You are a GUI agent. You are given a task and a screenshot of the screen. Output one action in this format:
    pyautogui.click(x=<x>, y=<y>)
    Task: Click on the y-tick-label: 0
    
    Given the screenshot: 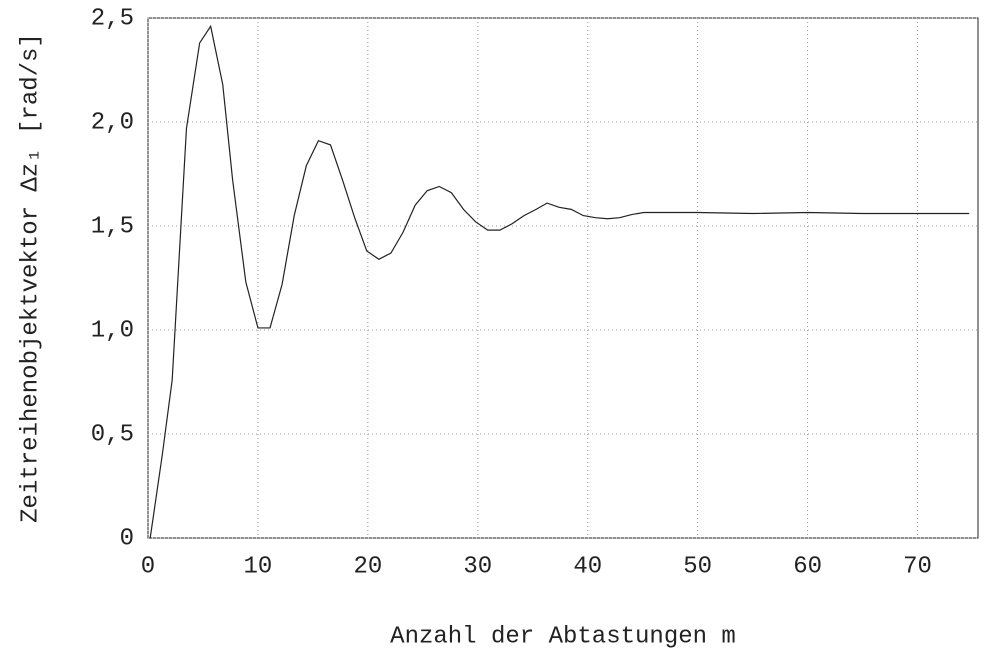 What is the action you would take?
    pyautogui.click(x=127, y=538)
    